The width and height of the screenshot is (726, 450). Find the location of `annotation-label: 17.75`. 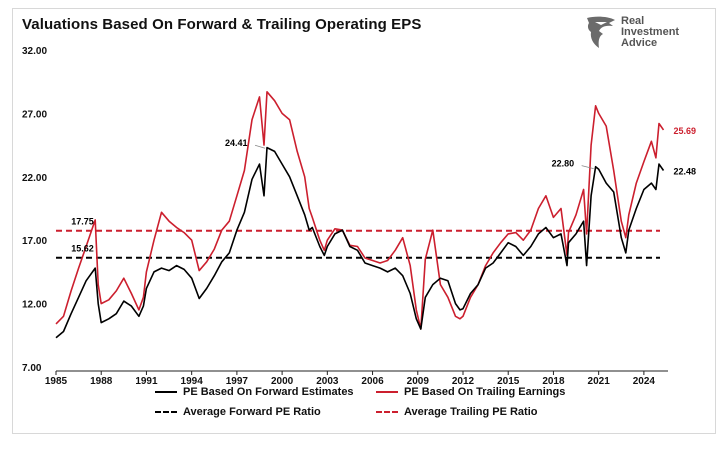

annotation-label: 17.75 is located at coordinates (82, 222).